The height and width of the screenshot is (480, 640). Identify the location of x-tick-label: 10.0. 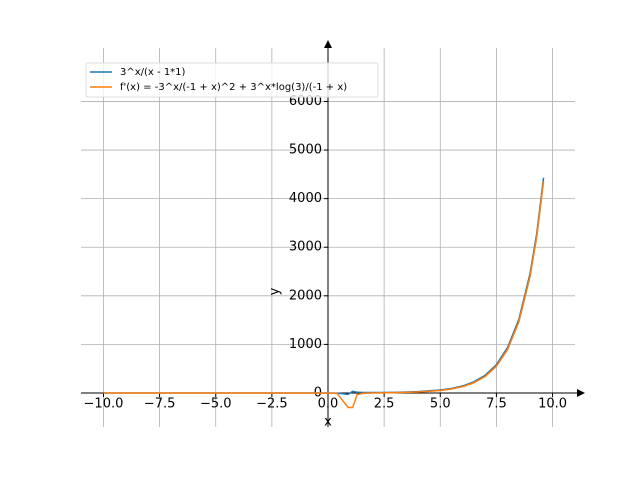
(552, 403).